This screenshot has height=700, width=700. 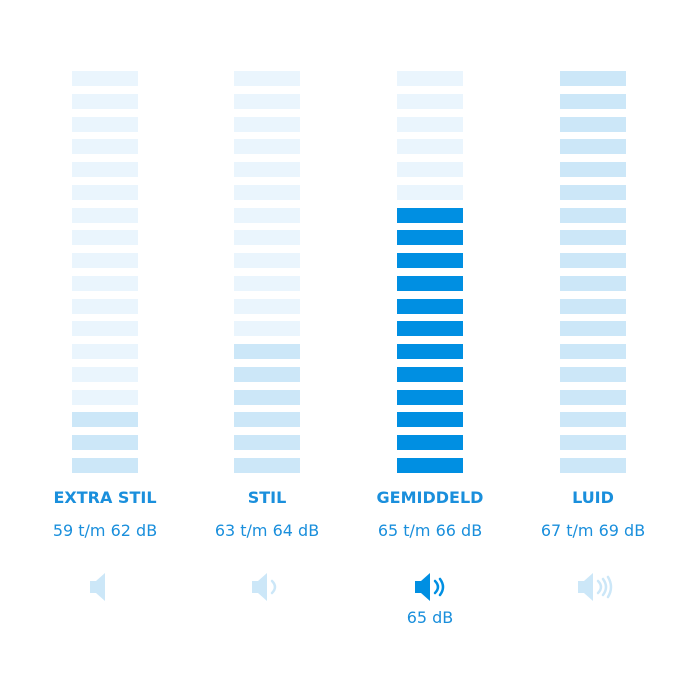 What do you see at coordinates (267, 530) in the screenshot?
I see `level-range: 63 t/m 64 dB` at bounding box center [267, 530].